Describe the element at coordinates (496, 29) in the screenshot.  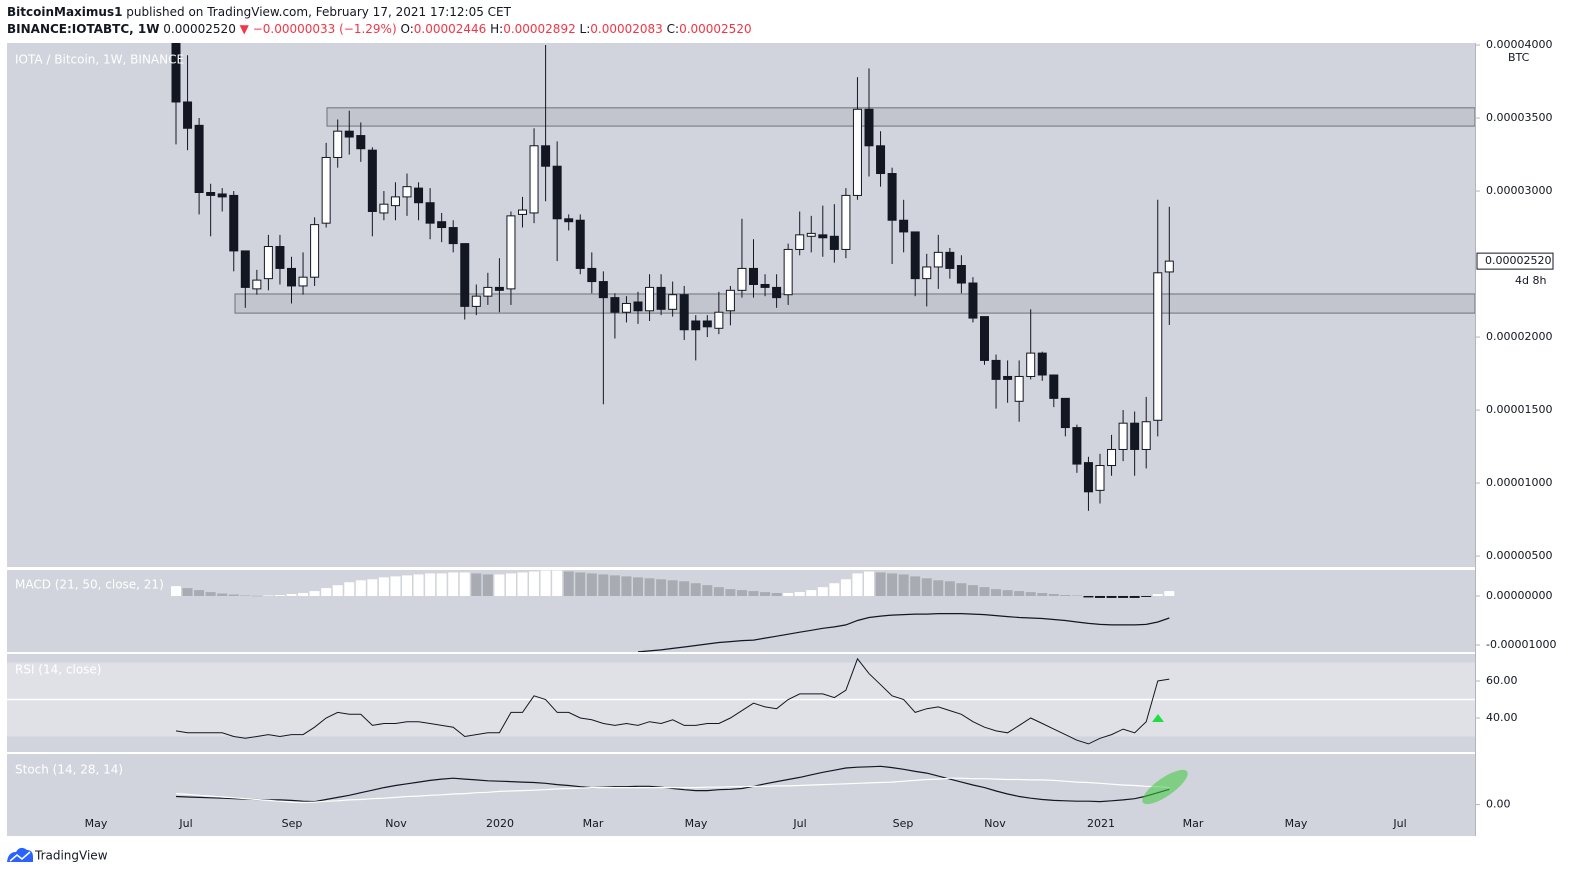
I see `h-label: H:` at that location.